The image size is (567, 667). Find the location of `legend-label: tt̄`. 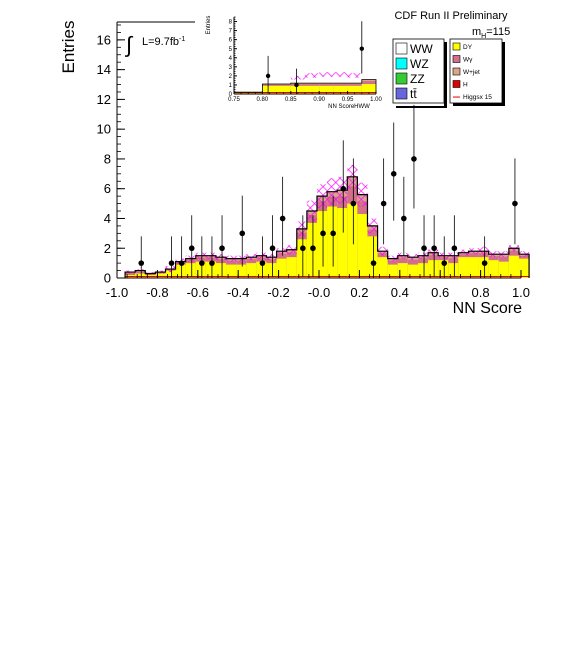

legend-label: tt̄ is located at coordinates (413, 94).